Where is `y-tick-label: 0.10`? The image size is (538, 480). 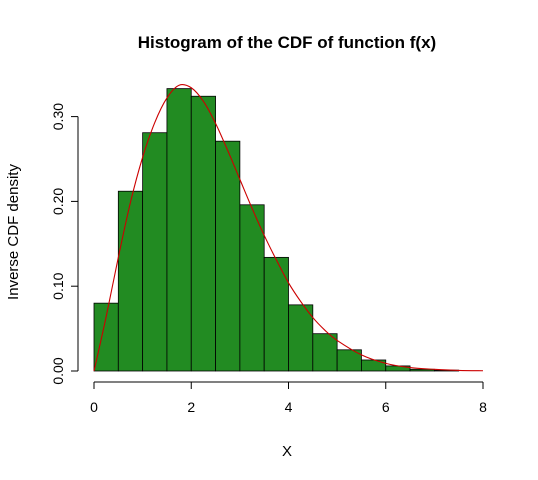
y-tick-label: 0.10 is located at coordinates (58, 285).